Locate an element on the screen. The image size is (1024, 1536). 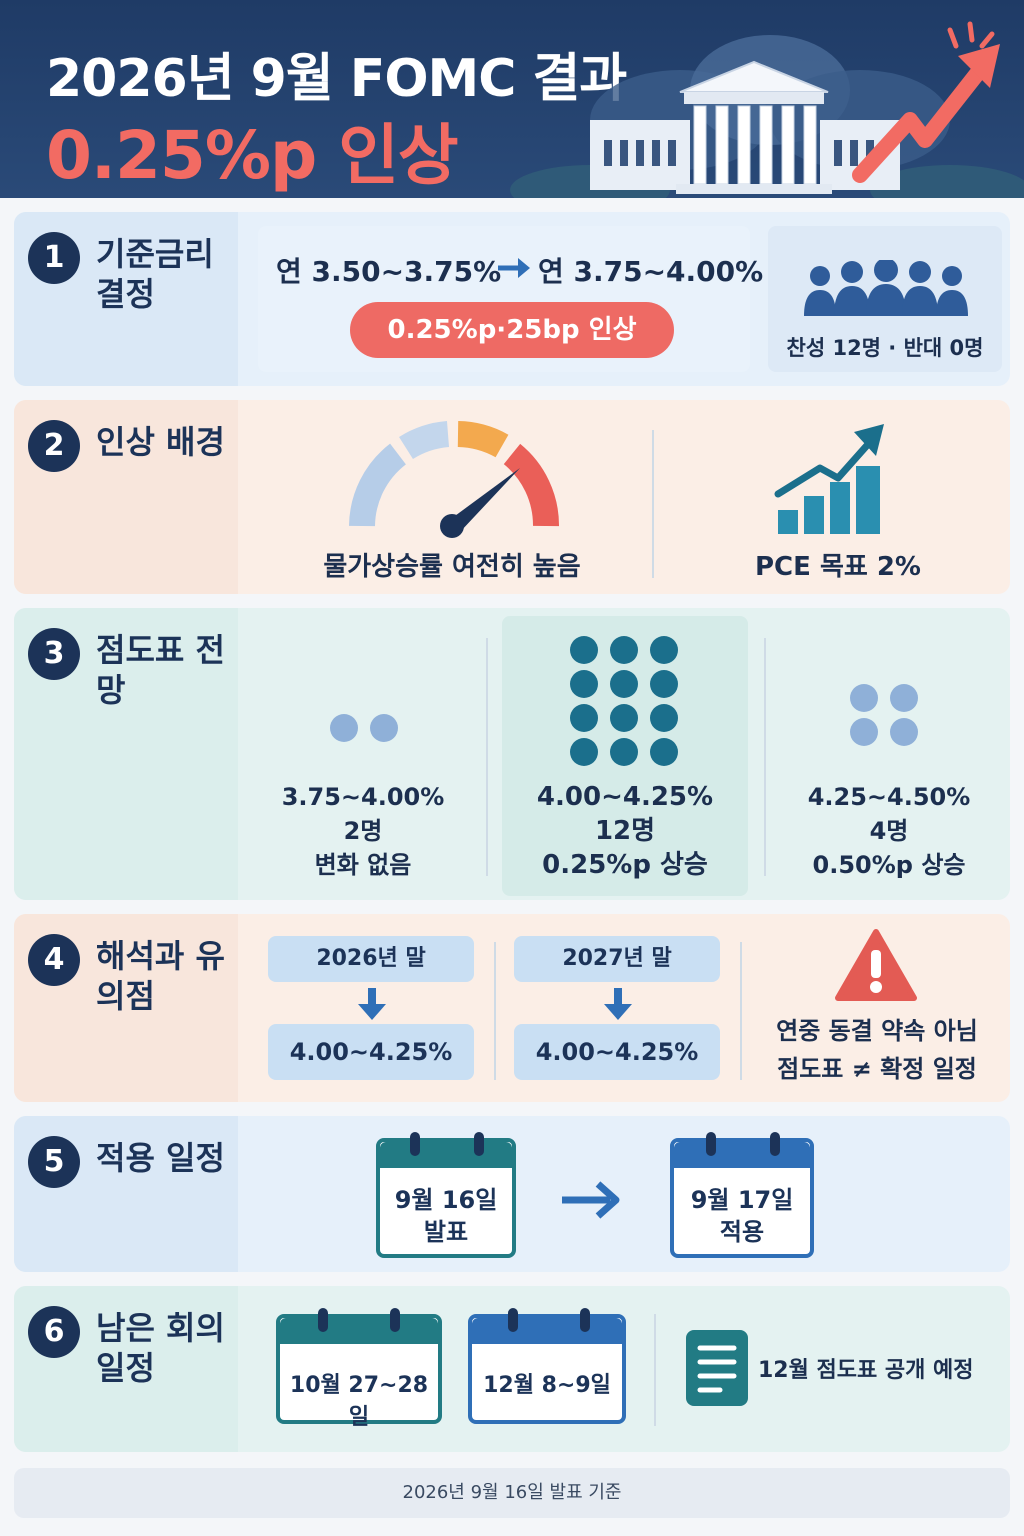
section-number-badge: 3 is located at coordinates (54, 654).